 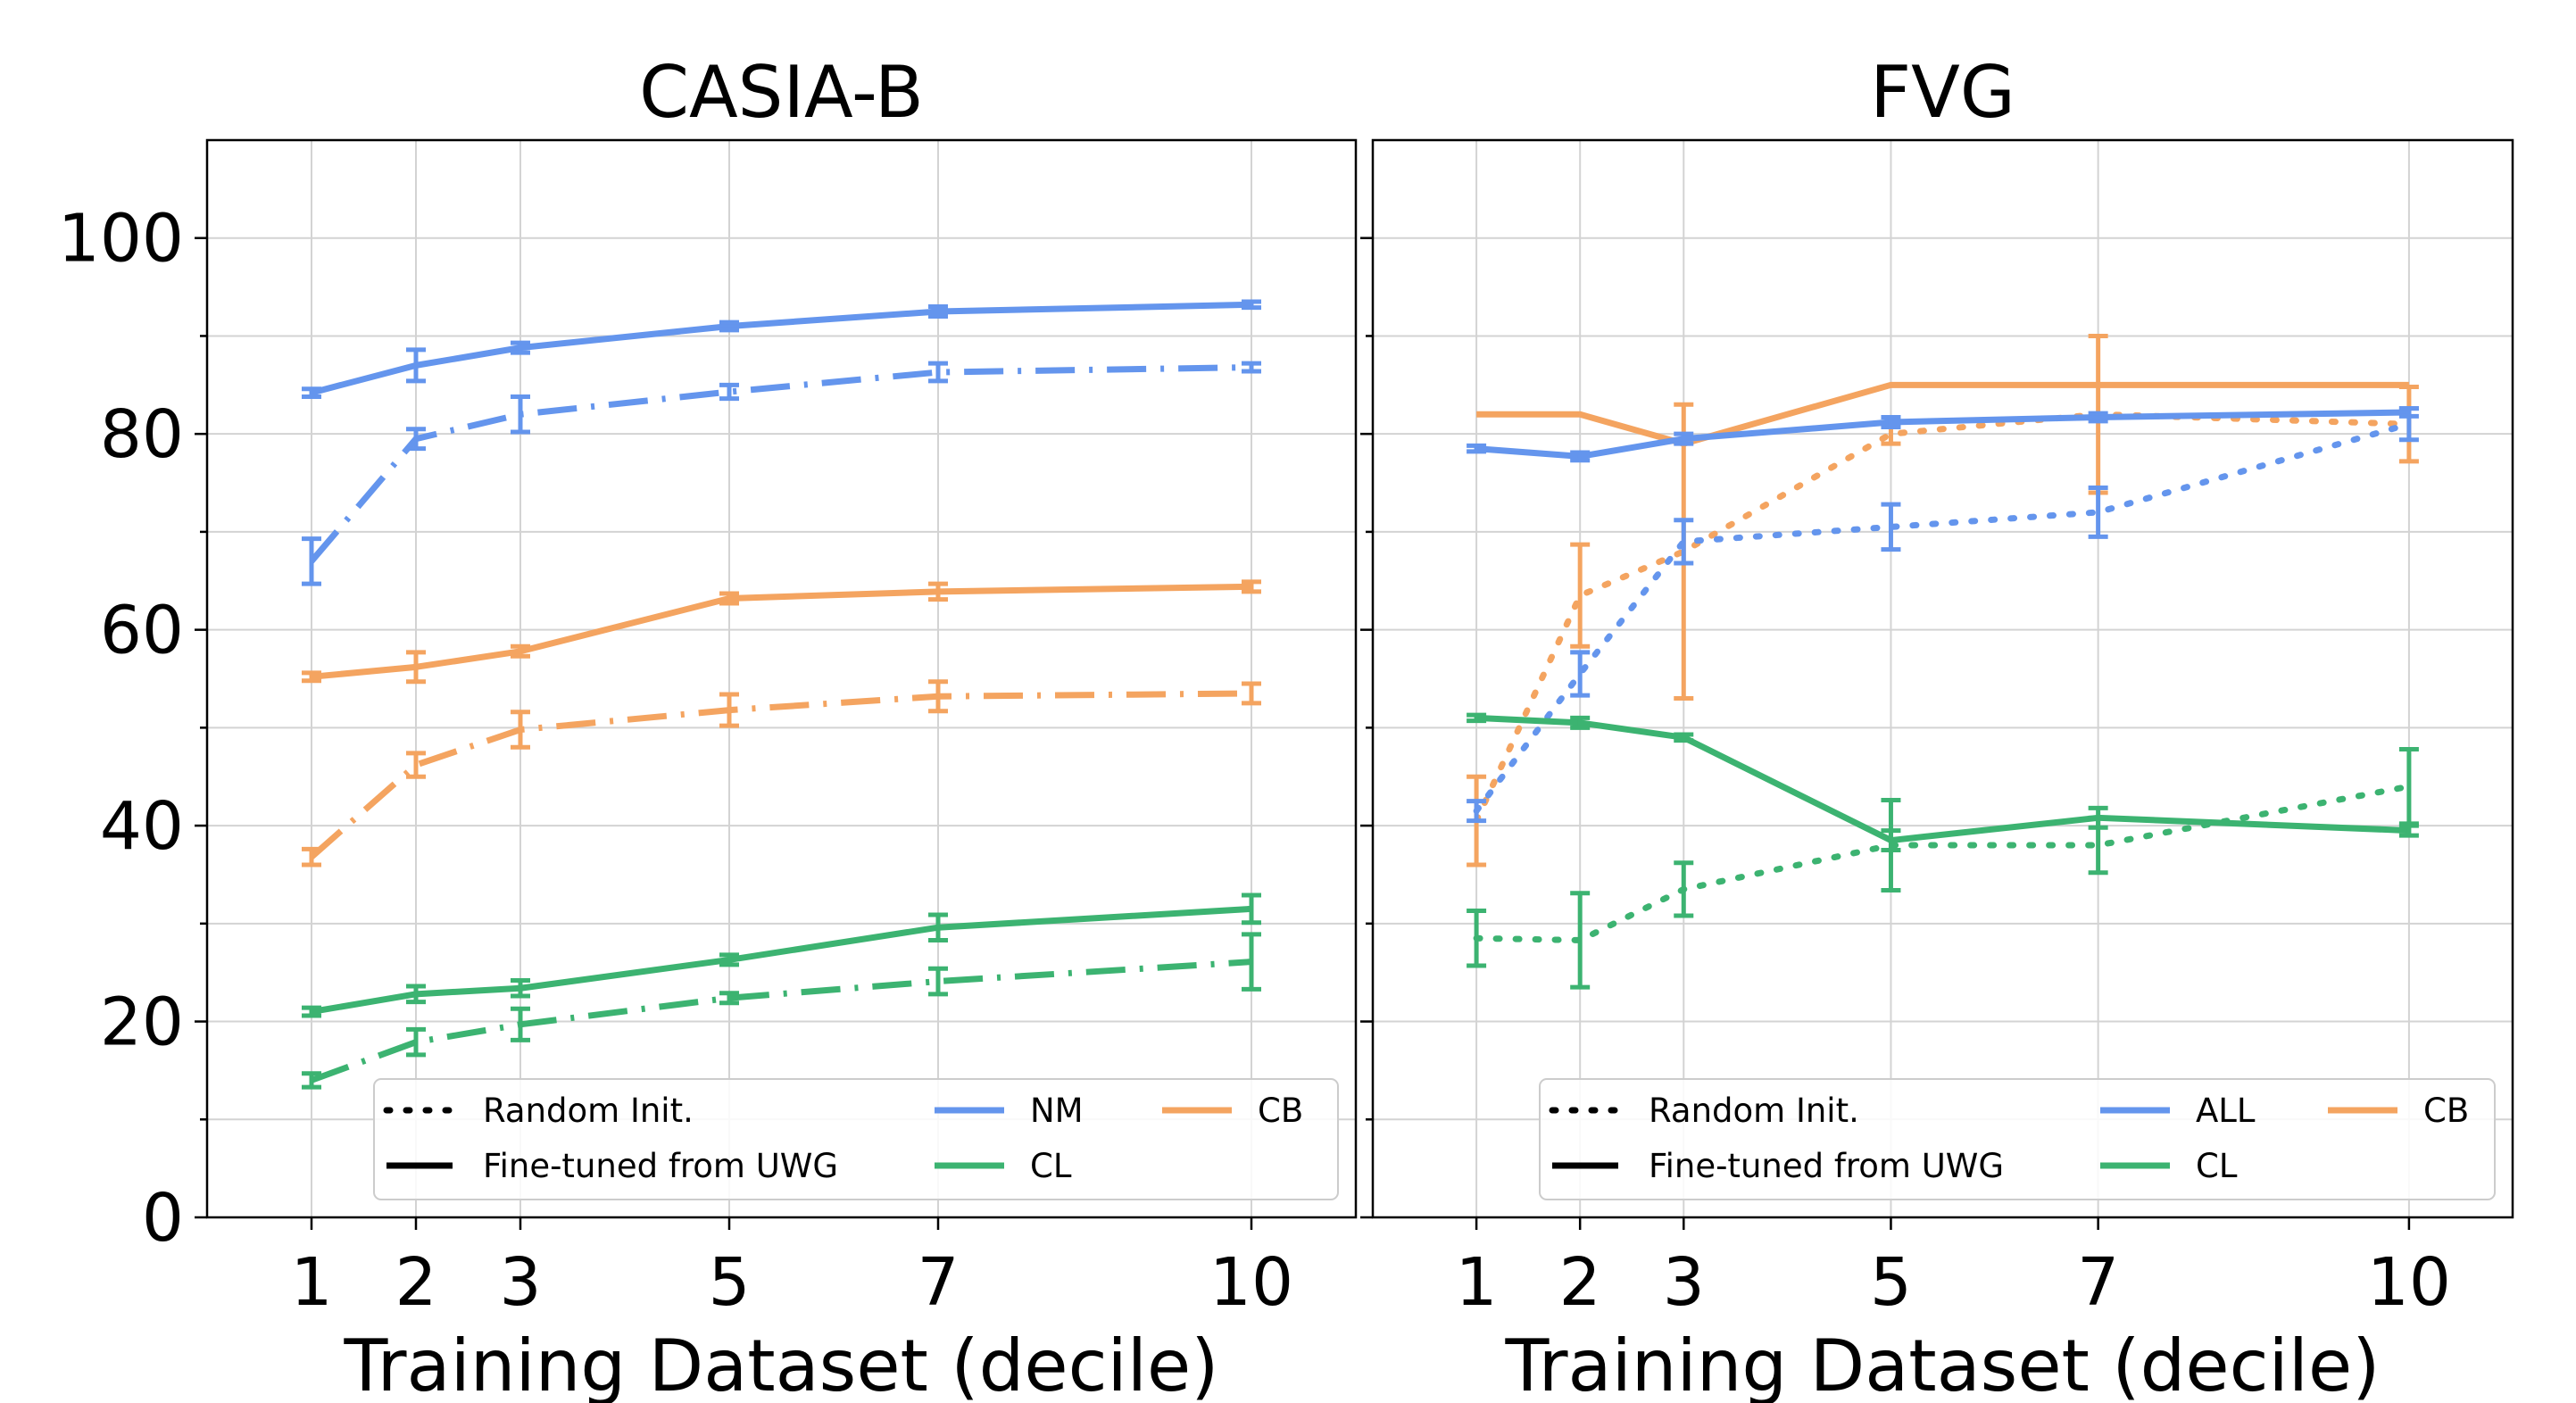 What do you see at coordinates (1943, 434) in the screenshot?
I see `series-all-fine-tuned` at bounding box center [1943, 434].